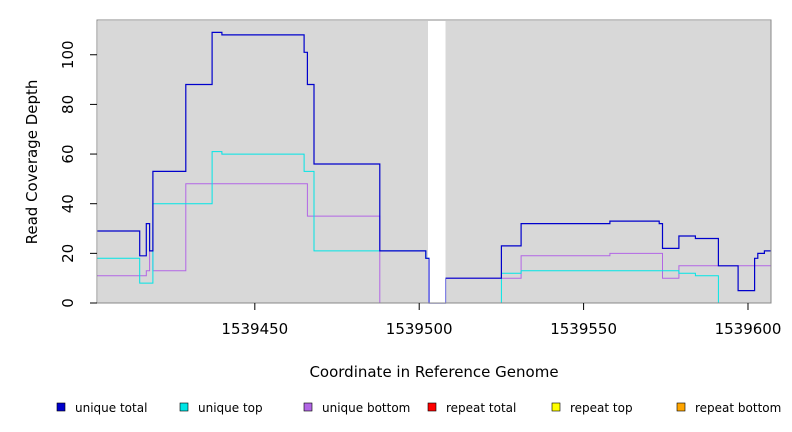 Image resolution: width=792 pixels, height=432 pixels. Describe the element at coordinates (254, 329) in the screenshot. I see `x-tick-label: 1539450` at that location.